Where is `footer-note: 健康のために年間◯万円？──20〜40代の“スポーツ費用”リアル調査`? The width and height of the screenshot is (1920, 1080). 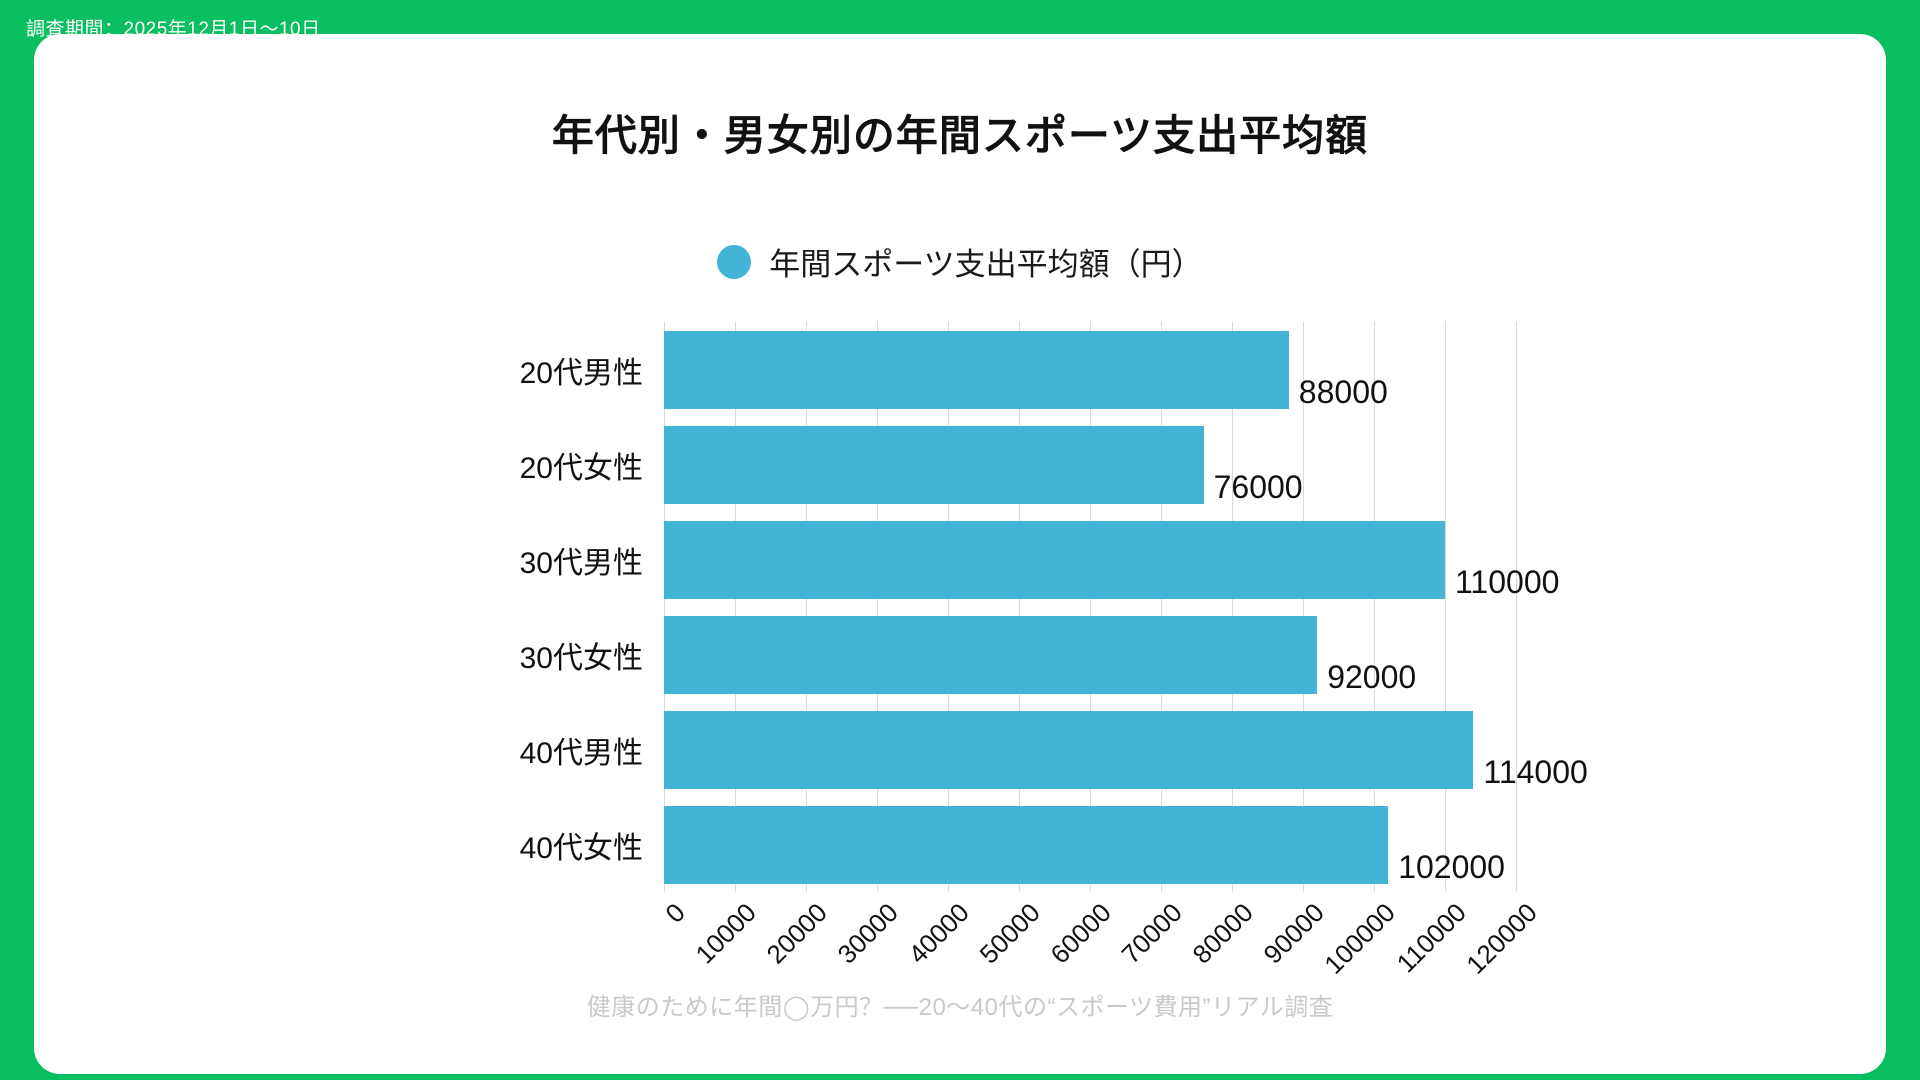
footer-note: 健康のために年間◯万円？──20〜40代の“スポーツ費用”リアル調査 is located at coordinates (960, 1007).